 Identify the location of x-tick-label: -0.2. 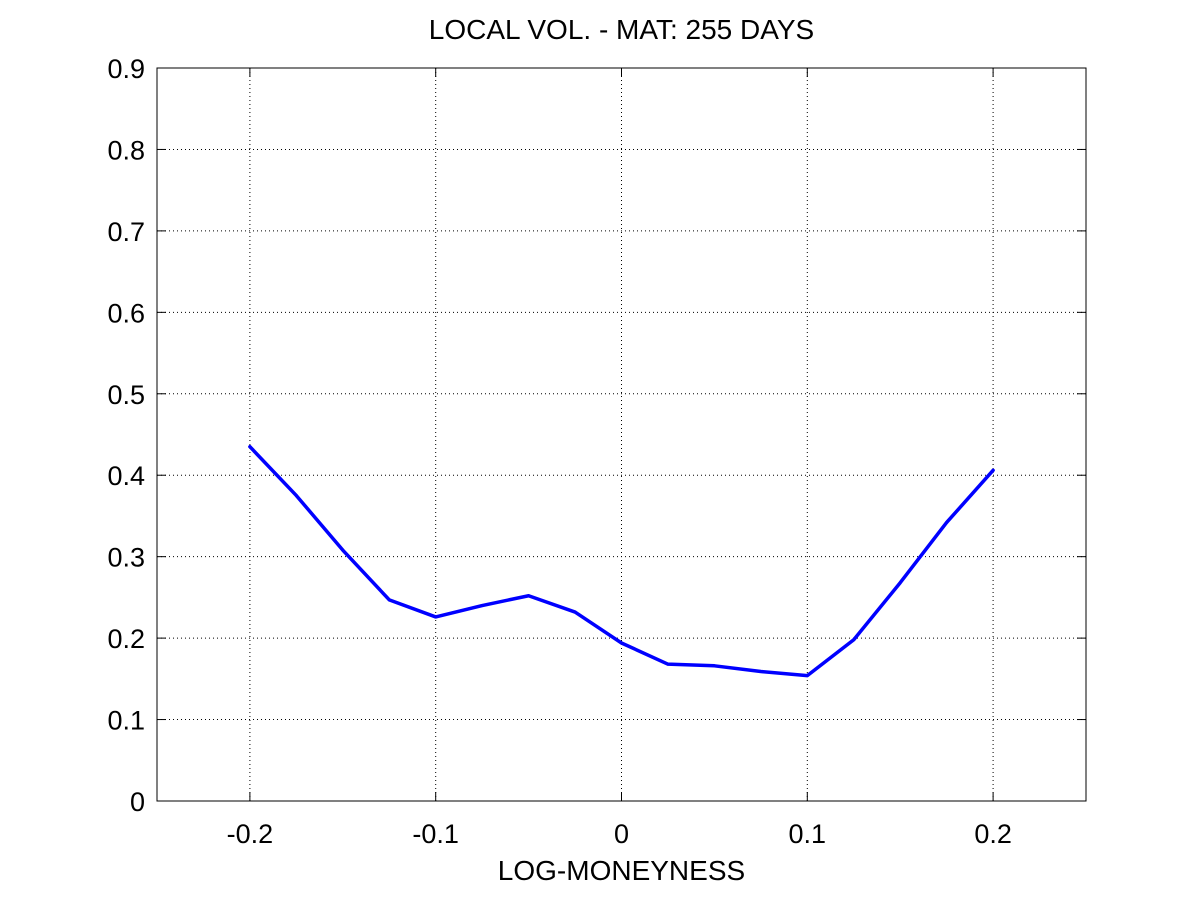
(250, 834).